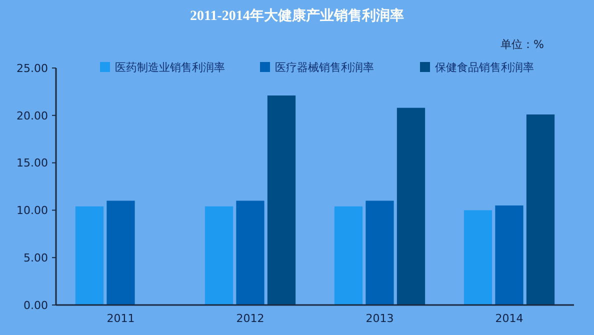 This screenshot has height=335, width=594. Describe the element at coordinates (297, 15) in the screenshot. I see `chart-title: 2011-2014年大健康产业销售利润率` at that location.